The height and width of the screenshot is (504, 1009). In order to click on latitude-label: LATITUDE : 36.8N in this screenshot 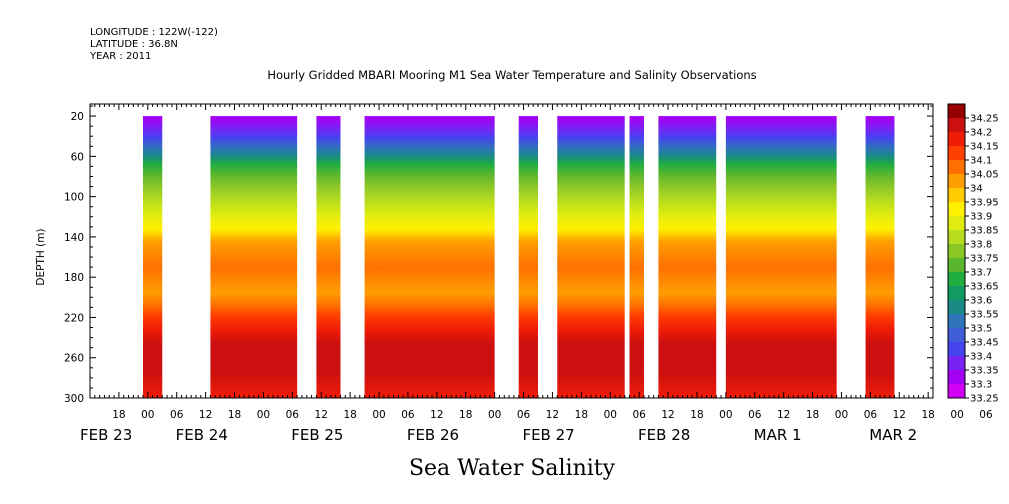, I will do `click(134, 44)`.